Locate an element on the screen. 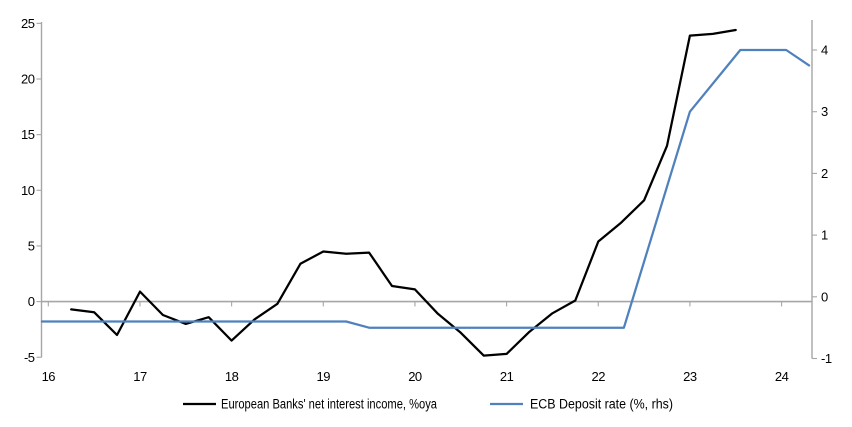 The width and height of the screenshot is (852, 427). left-axis-tick-label: 25 is located at coordinates (28, 23).